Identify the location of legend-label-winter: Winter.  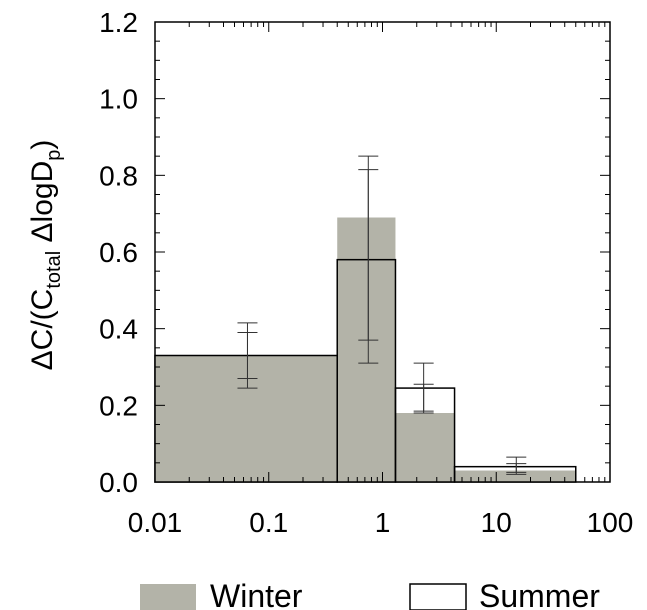
(256, 594).